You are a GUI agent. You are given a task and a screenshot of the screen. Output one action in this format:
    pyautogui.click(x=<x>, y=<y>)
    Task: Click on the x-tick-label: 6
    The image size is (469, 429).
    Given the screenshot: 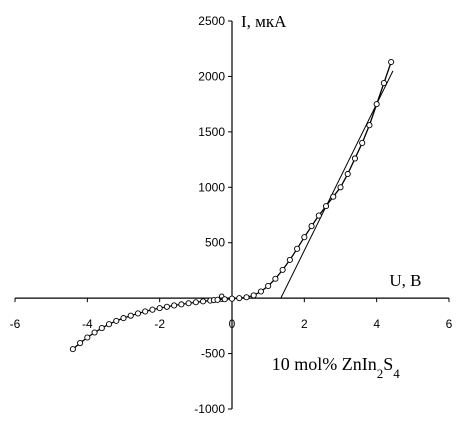 What is the action you would take?
    pyautogui.click(x=449, y=324)
    